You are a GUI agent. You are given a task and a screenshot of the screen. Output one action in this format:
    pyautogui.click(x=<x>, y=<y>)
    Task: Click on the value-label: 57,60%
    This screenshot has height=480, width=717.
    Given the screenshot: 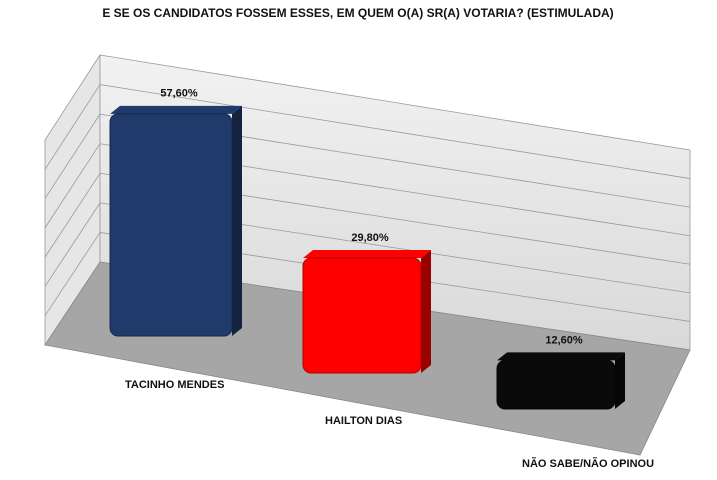 What is the action you would take?
    pyautogui.click(x=179, y=94)
    